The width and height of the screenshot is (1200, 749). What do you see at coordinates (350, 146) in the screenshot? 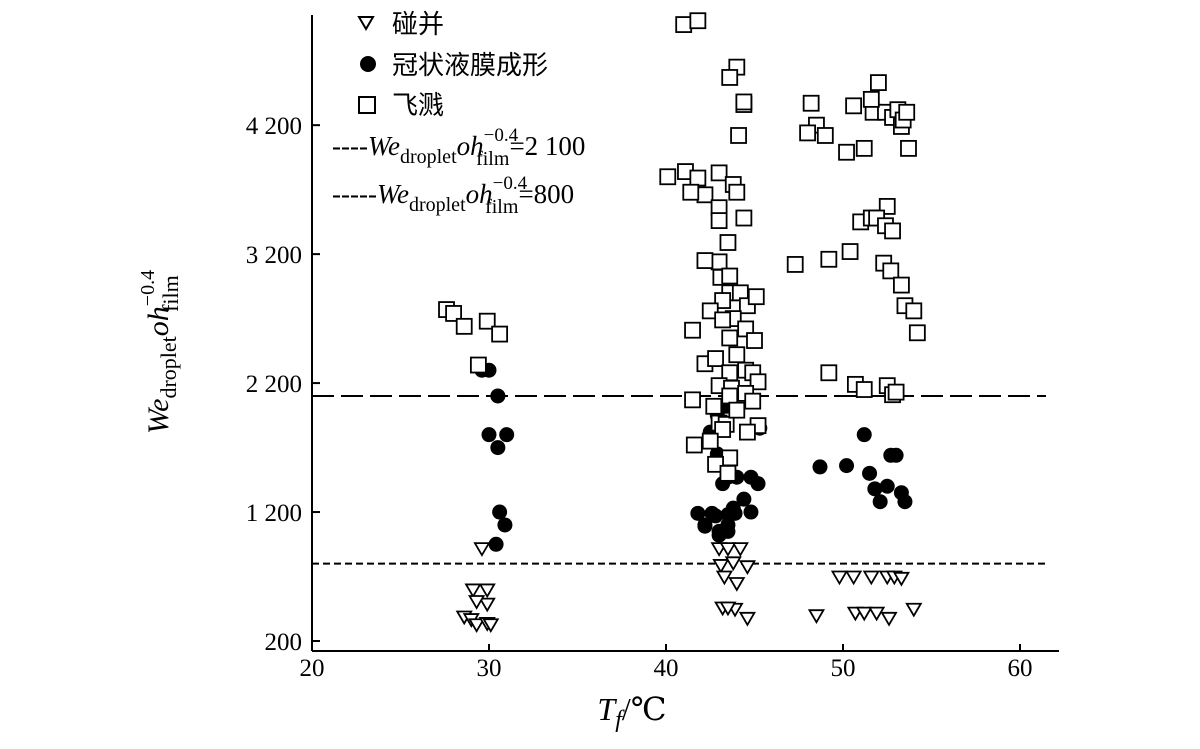
I see `ref-line-prefix-0: ----` at bounding box center [350, 146].